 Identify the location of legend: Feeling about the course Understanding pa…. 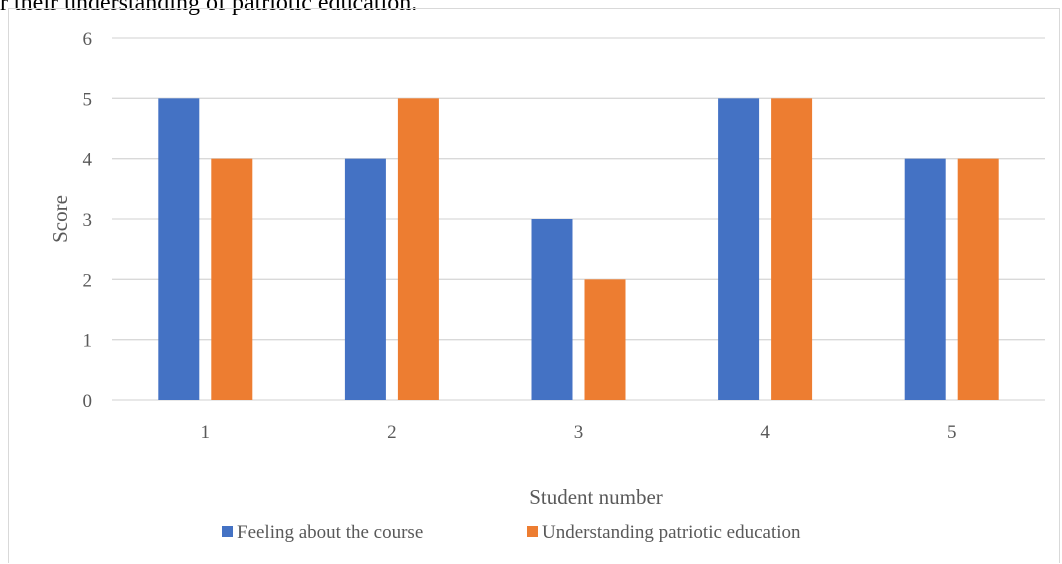
(511, 532).